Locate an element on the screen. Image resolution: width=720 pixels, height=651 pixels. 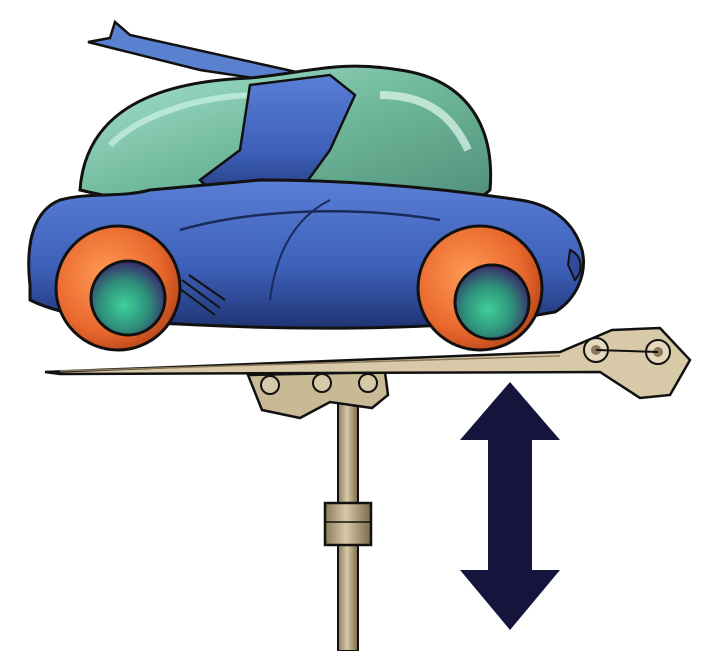
front-wheel is located at coordinates (118, 288).